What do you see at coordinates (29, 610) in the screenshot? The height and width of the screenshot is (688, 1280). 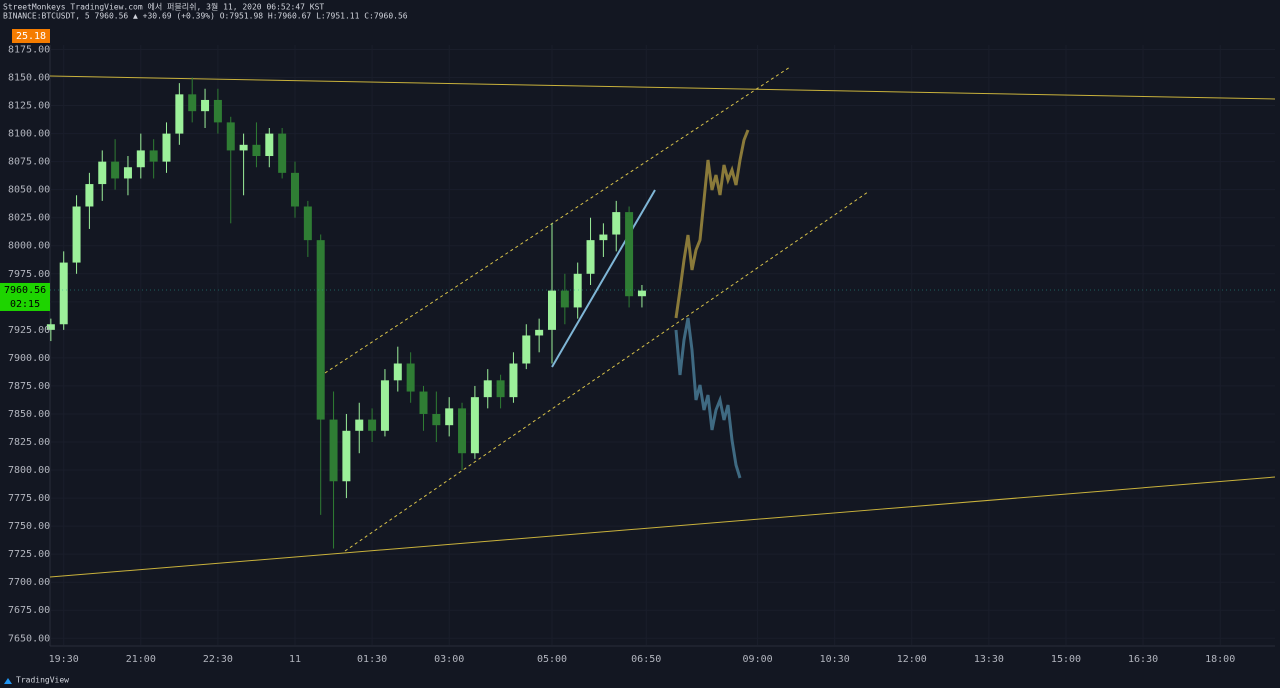 I see `y-tick-label: 7675.00` at bounding box center [29, 610].